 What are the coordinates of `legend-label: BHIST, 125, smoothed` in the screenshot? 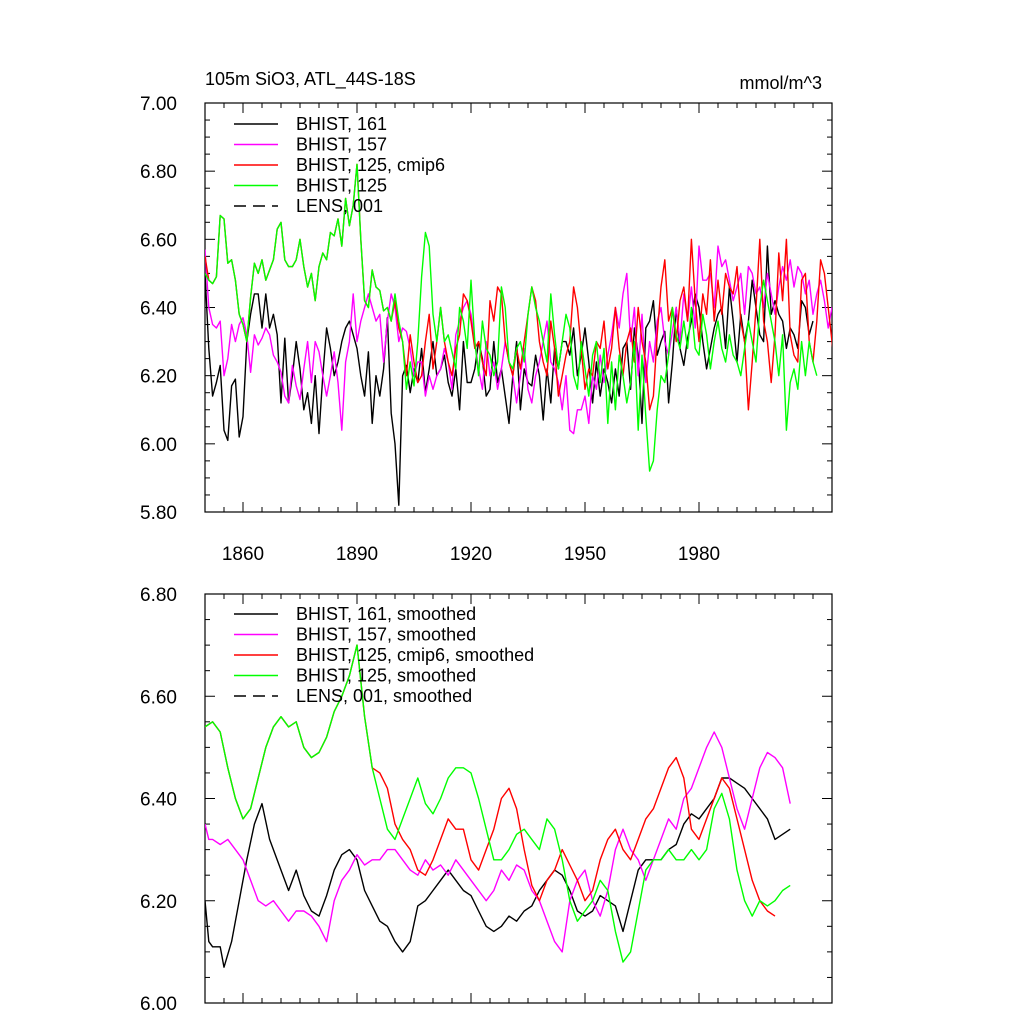 It's located at (386, 676).